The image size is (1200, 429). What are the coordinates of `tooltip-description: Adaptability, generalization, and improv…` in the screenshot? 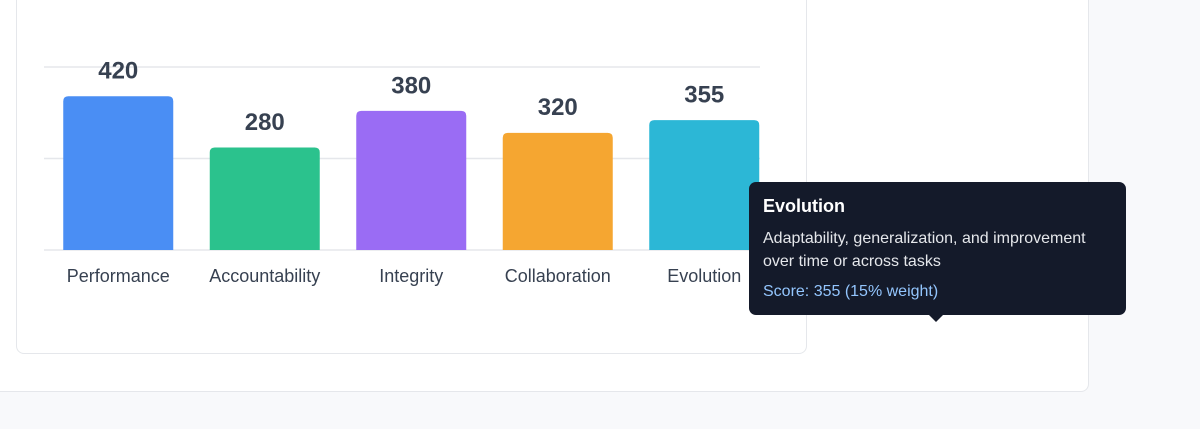 It's located at (924, 250).